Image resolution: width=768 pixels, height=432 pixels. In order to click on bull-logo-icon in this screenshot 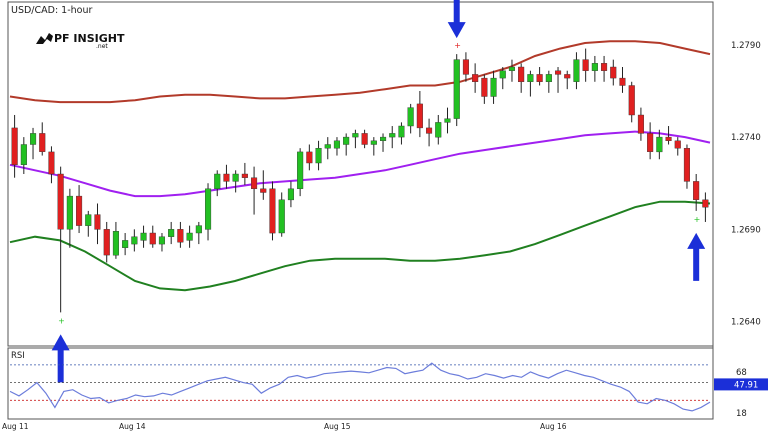, I will do `click(44, 38)`.